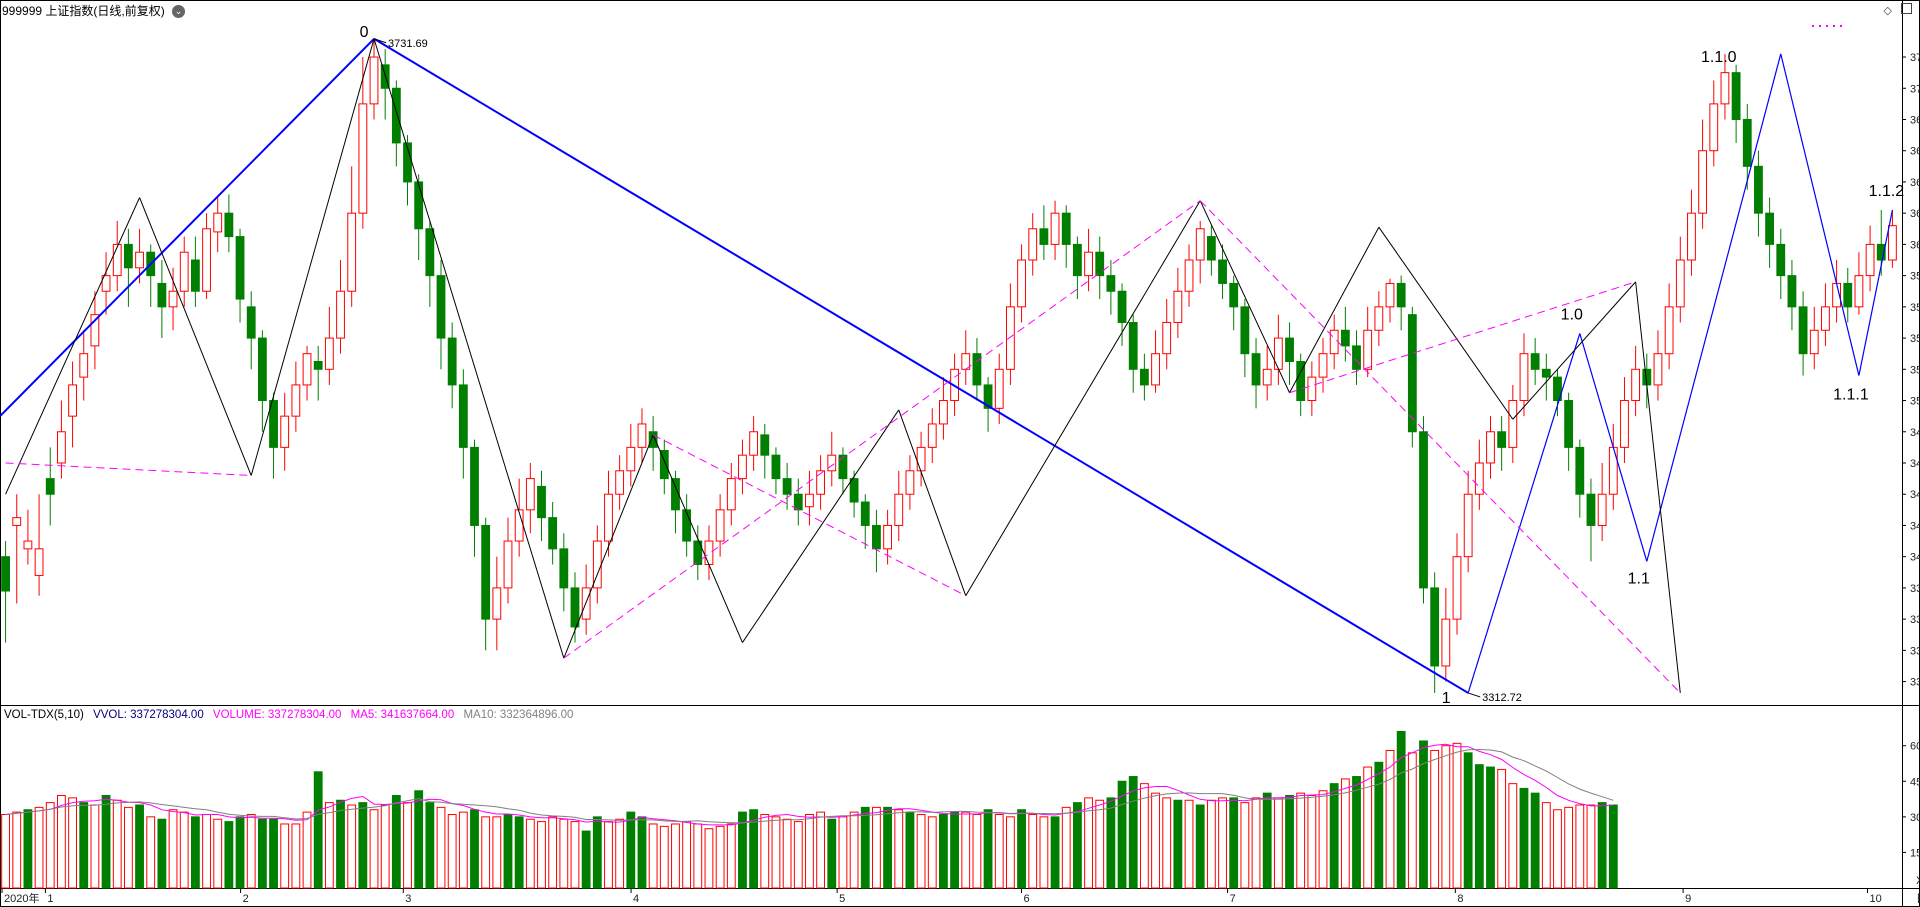  Describe the element at coordinates (402, 715) in the screenshot. I see `ma5-value: MA5: 341637664.00` at that location.